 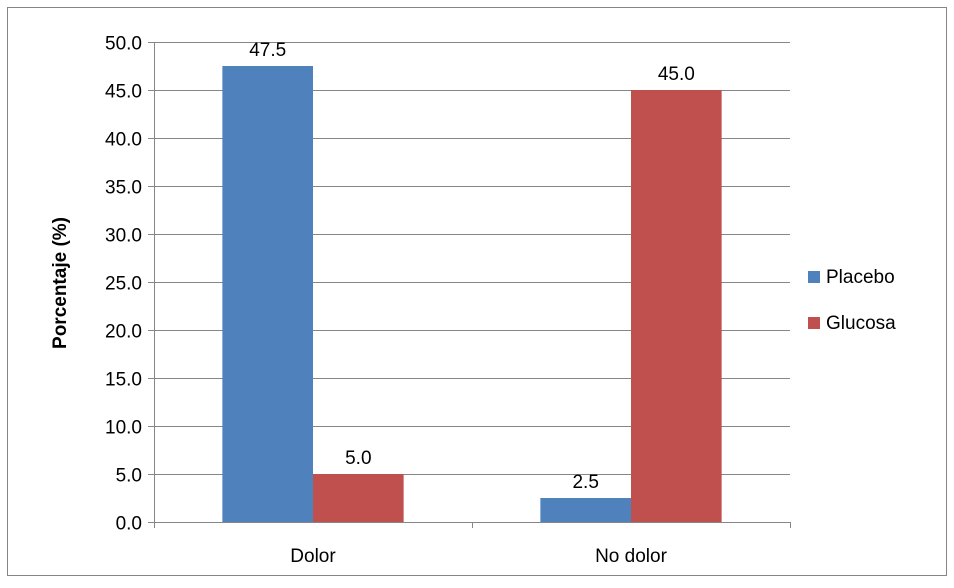 What do you see at coordinates (852, 300) in the screenshot?
I see `legend: Placebo Glucosa` at bounding box center [852, 300].